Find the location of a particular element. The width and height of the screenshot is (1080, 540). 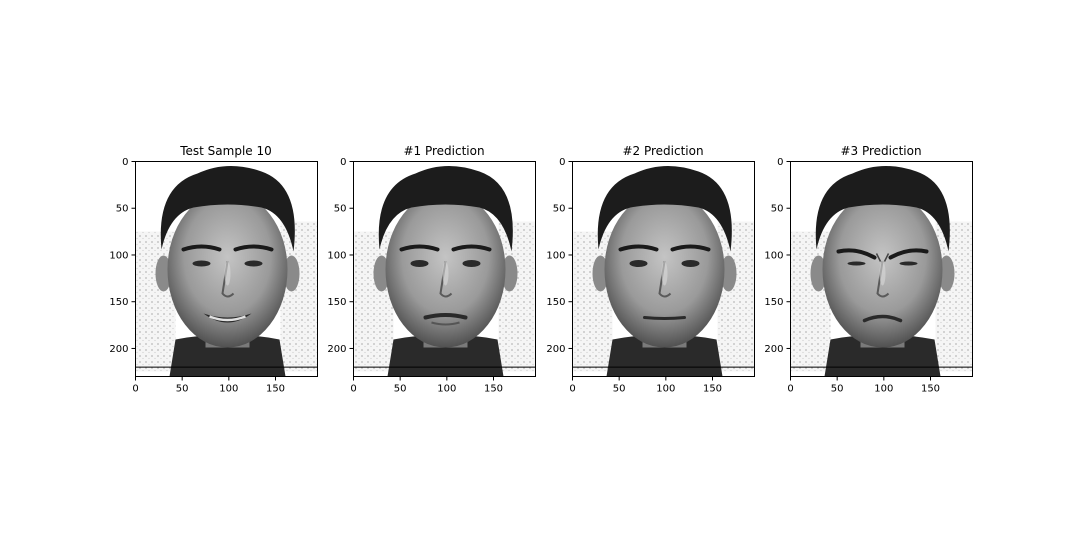

panel-prediction-3: #3 Prediction 0 50 100 150 0 50 100 150 200 is located at coordinates (868, 269).